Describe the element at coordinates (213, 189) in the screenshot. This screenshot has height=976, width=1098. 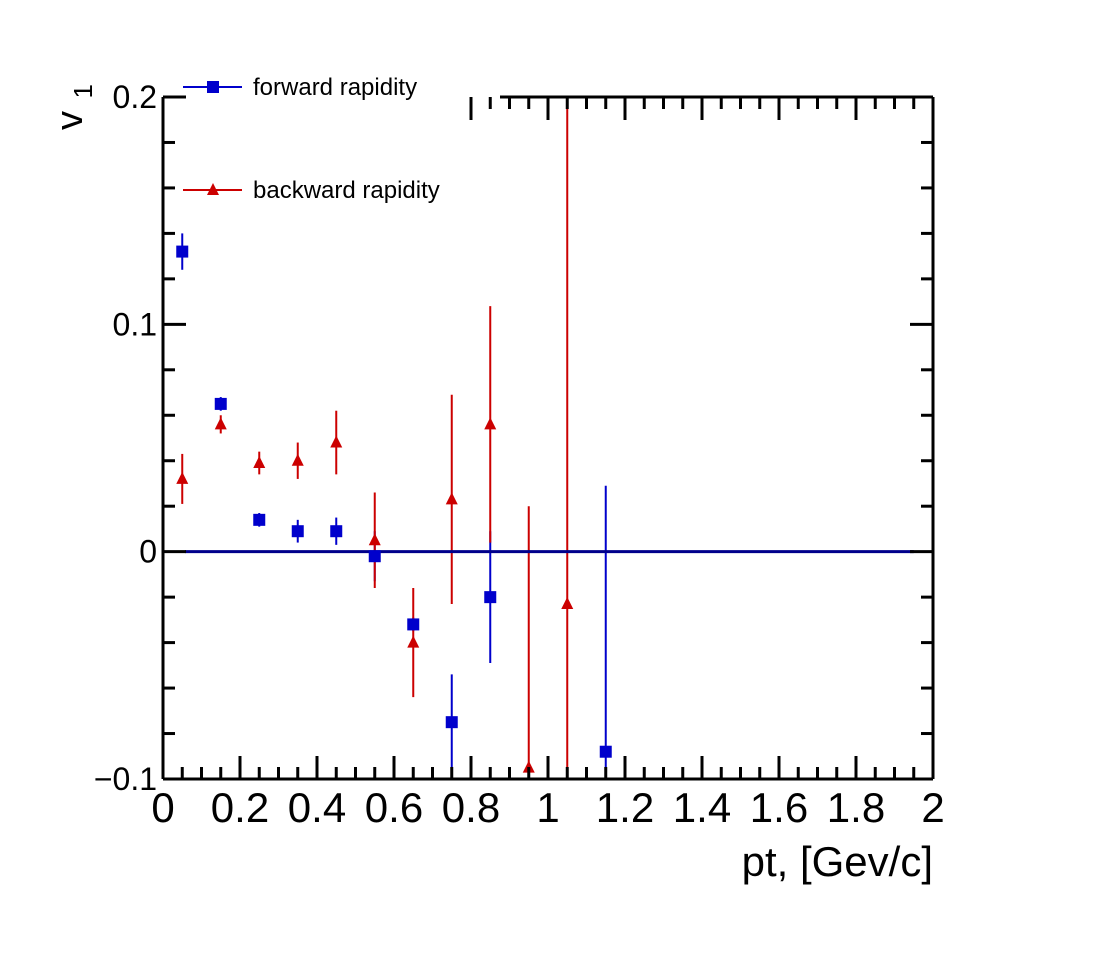
I see `legend-triangle-marker` at that location.